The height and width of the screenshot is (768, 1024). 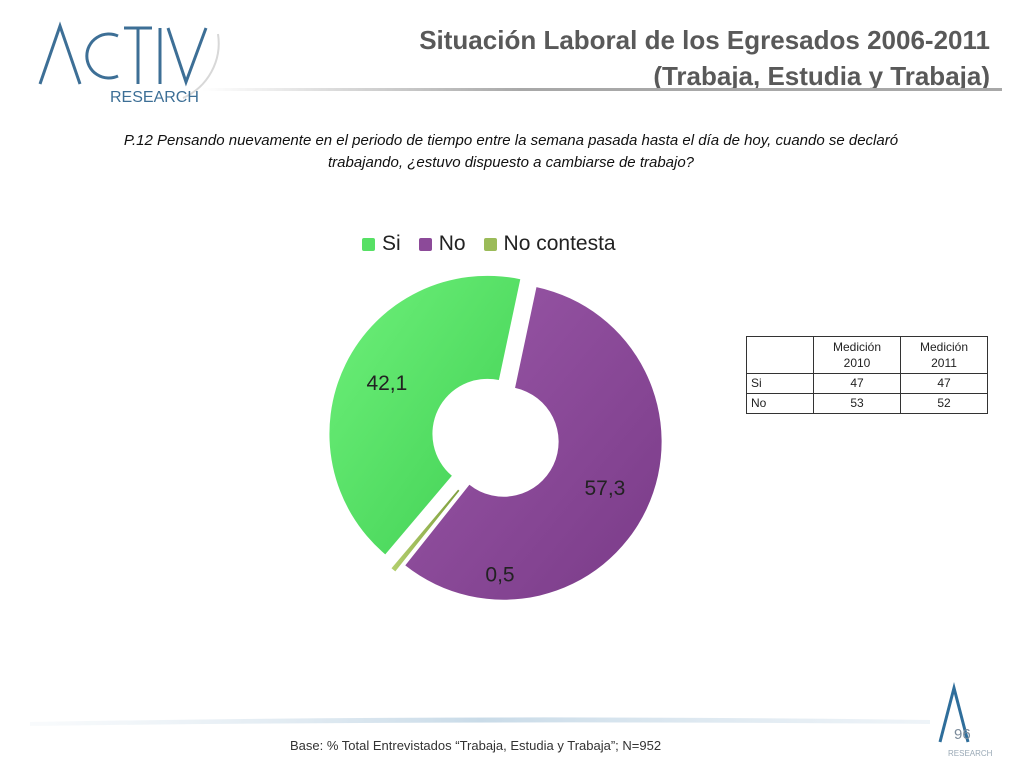 What do you see at coordinates (452, 243) in the screenshot?
I see `legend-label-no: No` at bounding box center [452, 243].